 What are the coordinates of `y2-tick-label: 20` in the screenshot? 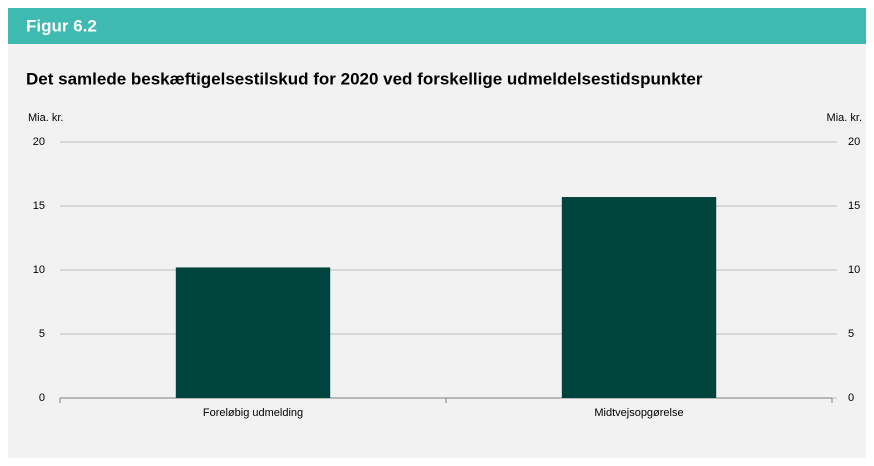 It's located at (854, 142).